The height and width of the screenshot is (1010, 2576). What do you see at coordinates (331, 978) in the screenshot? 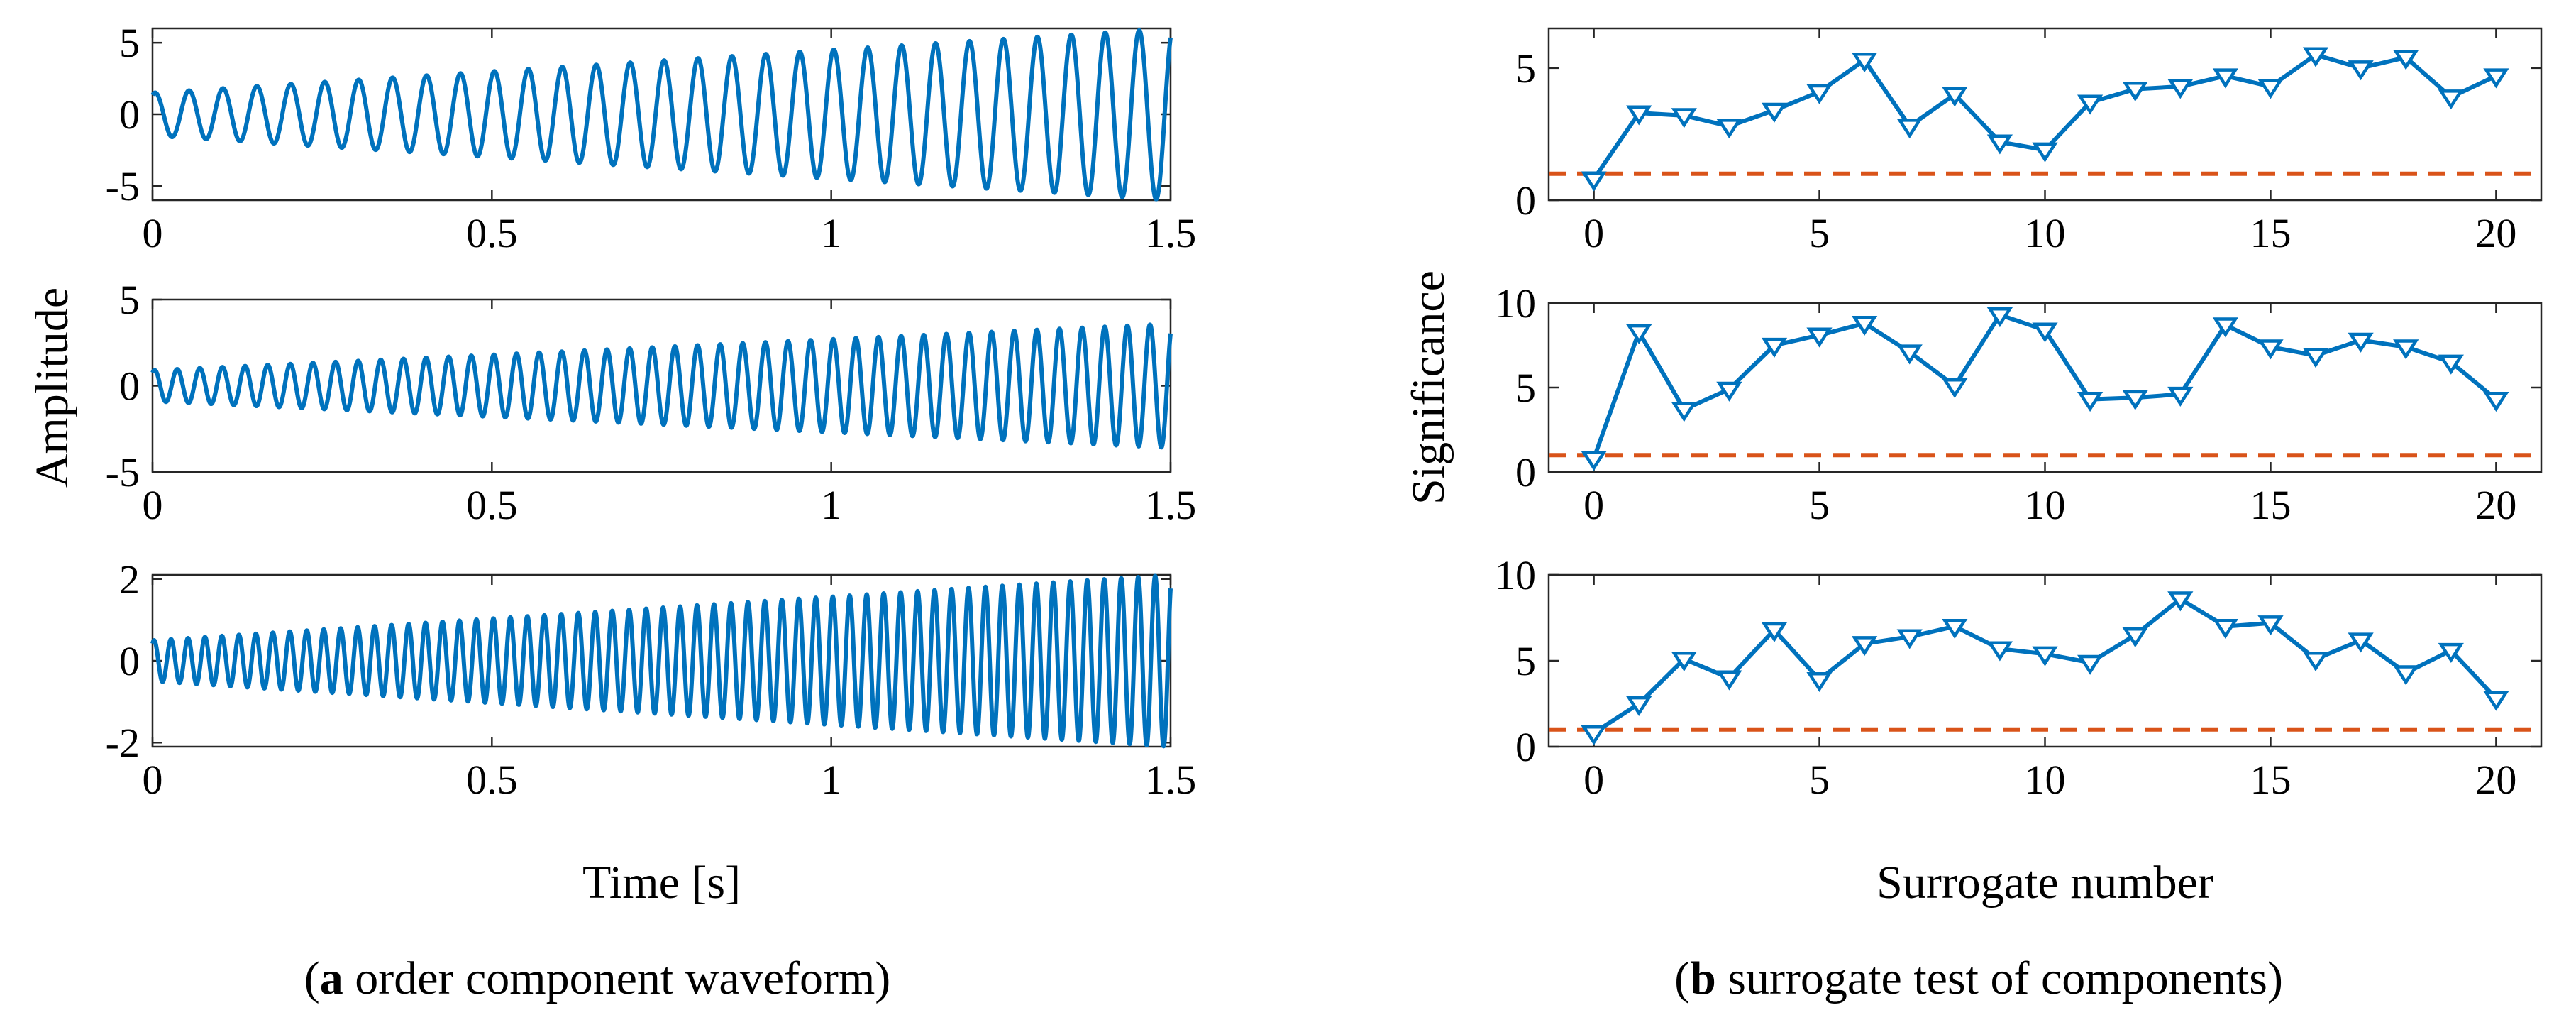
I see `caption-a-letter: a` at bounding box center [331, 978].